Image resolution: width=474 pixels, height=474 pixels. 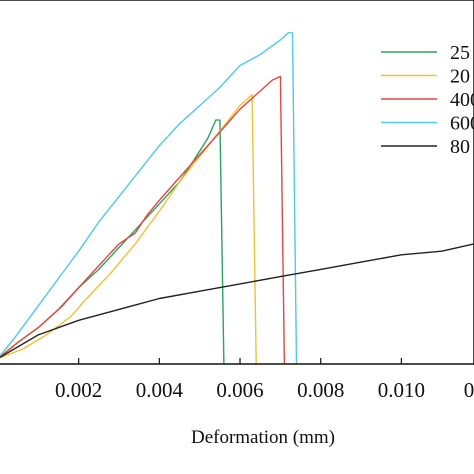 I want to click on legend-label-1: 20, so click(x=460, y=77).